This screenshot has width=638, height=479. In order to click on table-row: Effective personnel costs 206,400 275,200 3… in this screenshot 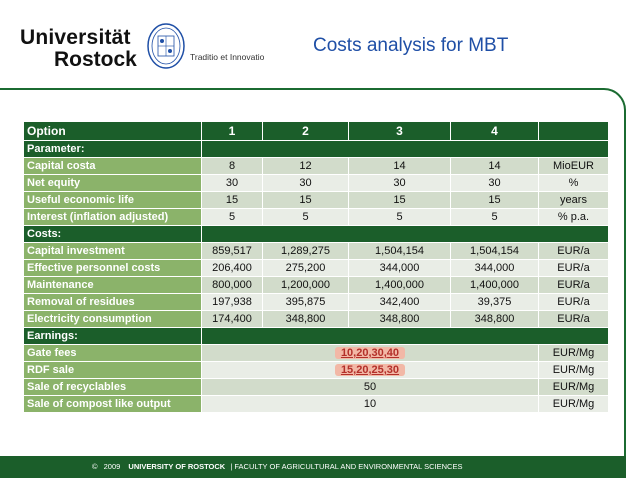, I will do `click(316, 268)`.